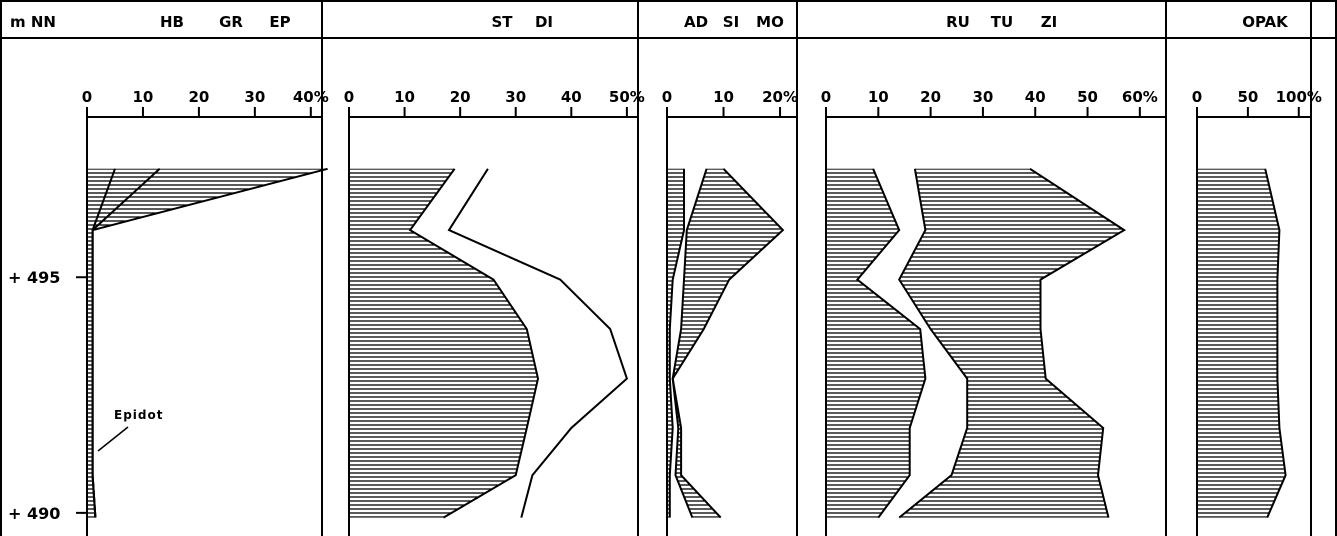  I want to click on panel-2-header-ad: AD, so click(696, 22).